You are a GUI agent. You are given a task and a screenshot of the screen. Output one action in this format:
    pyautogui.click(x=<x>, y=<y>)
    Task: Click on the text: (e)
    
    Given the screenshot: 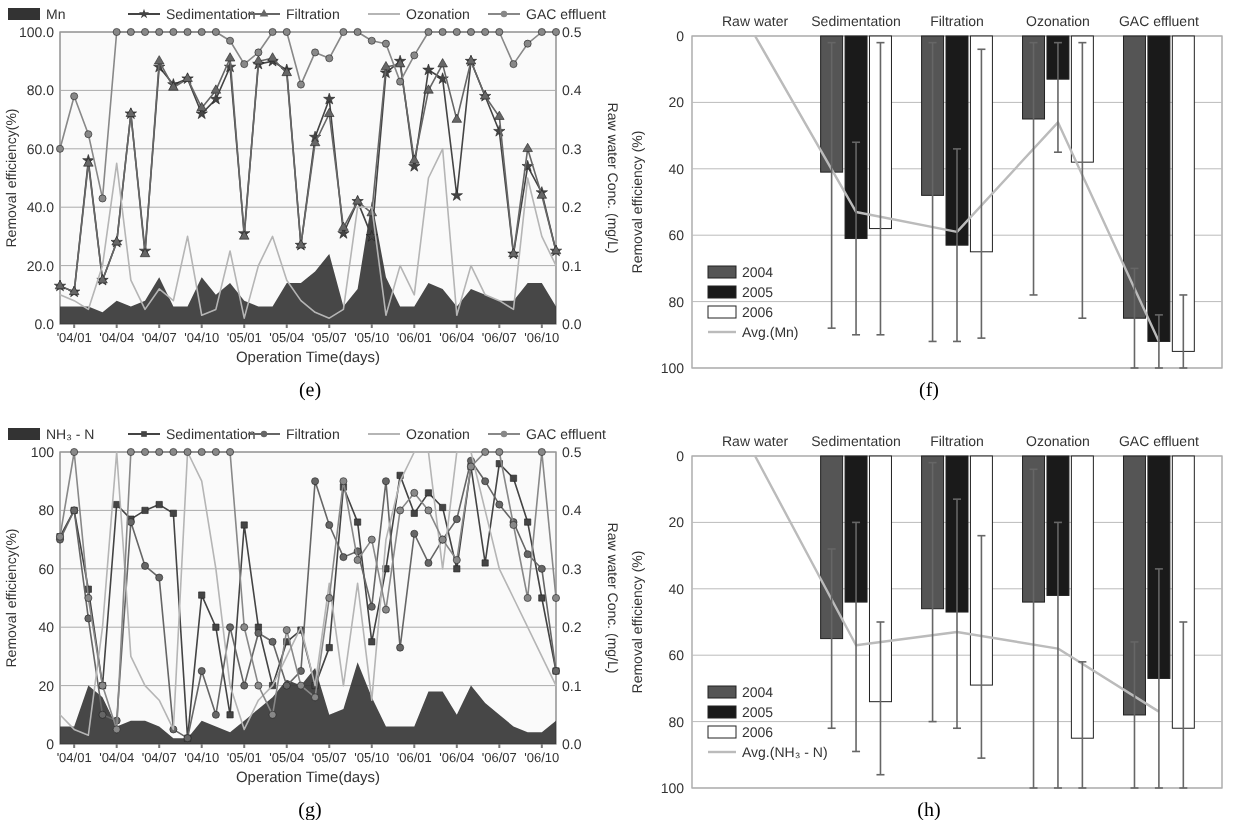 What is the action you would take?
    pyautogui.click(x=310, y=391)
    